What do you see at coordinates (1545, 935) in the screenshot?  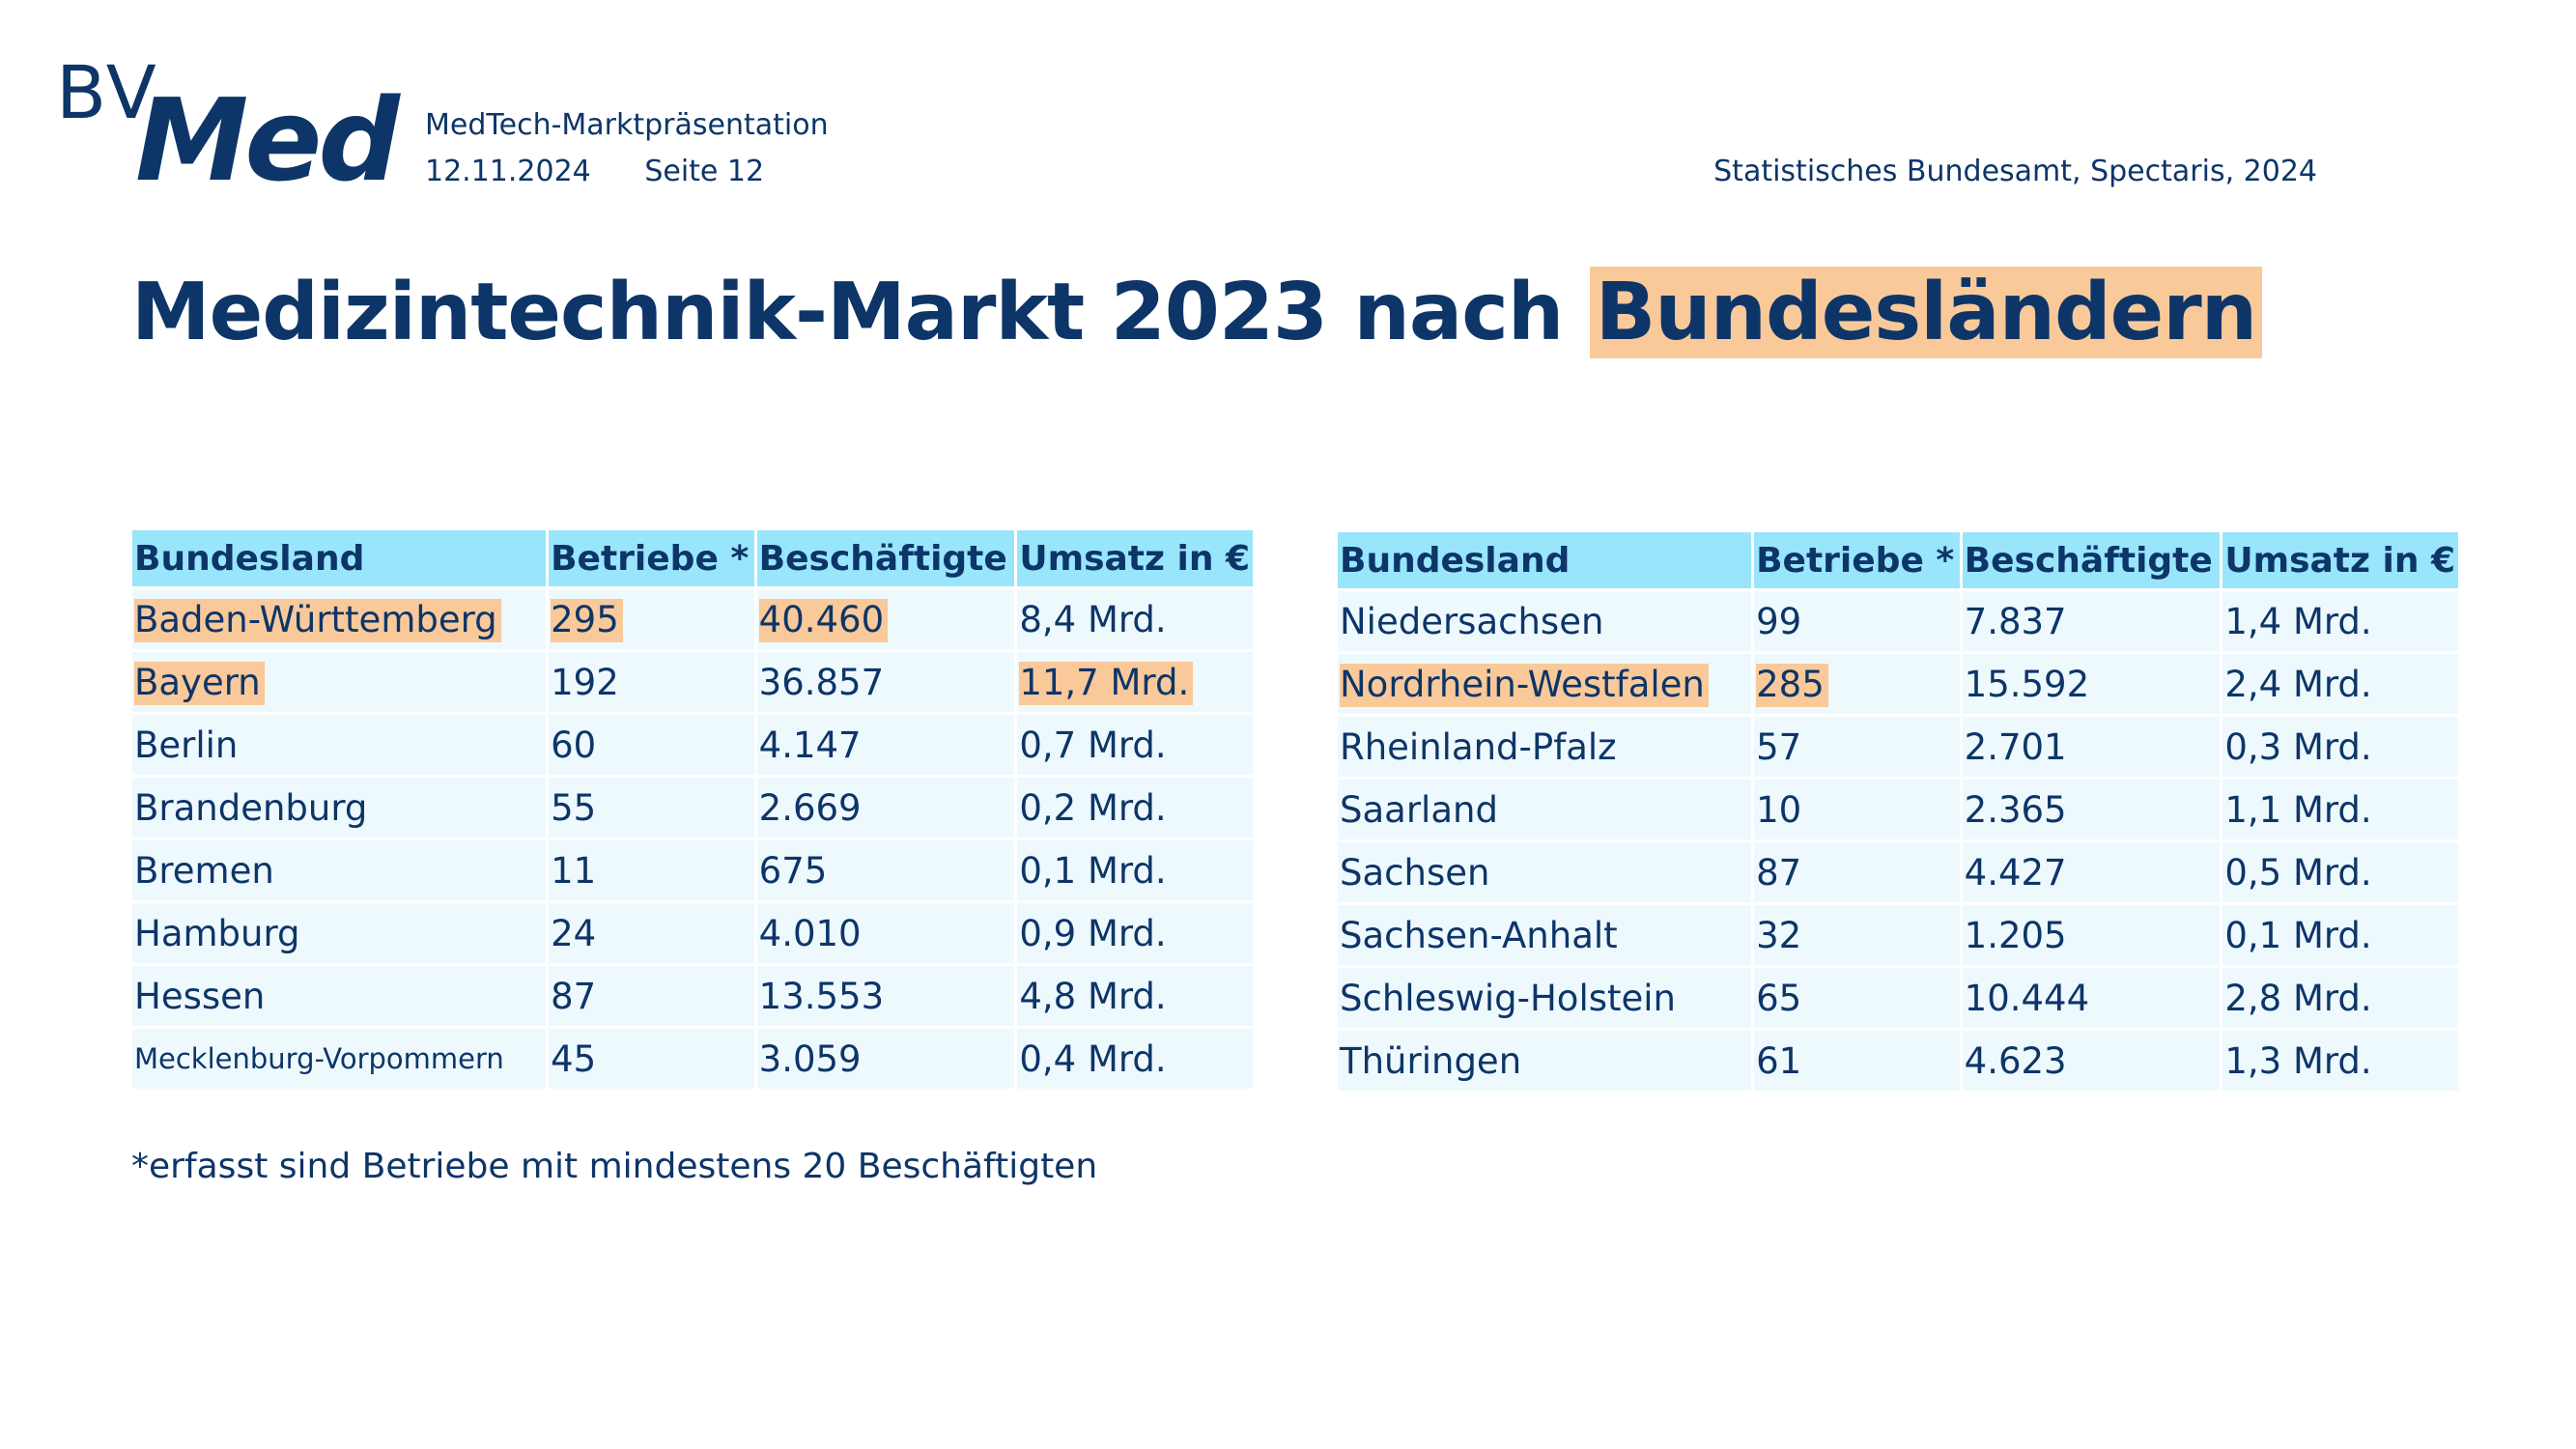 I see `cell-bundesland: Sachsen-Anhalt` at bounding box center [1545, 935].